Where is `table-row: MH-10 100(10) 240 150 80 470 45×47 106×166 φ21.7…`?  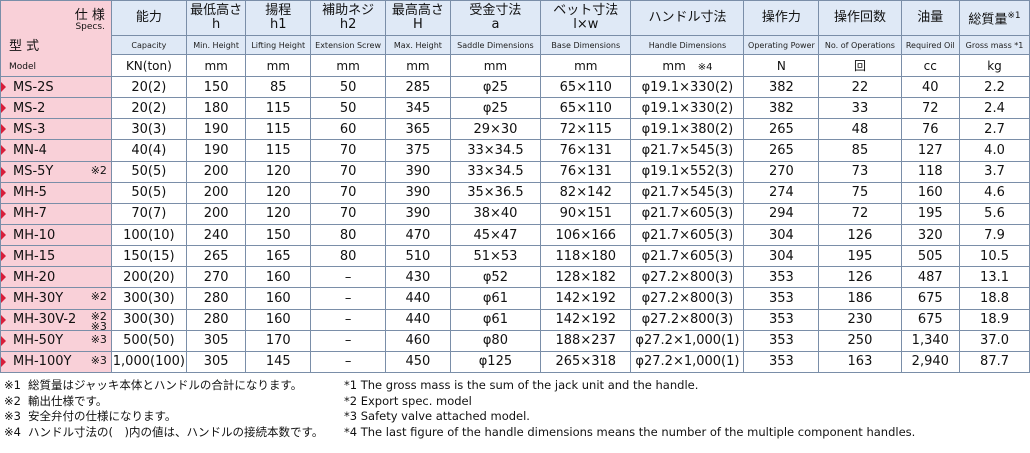 table-row: MH-10 100(10) 240 150 80 470 45×47 106×166 φ21.7… is located at coordinates (515, 235).